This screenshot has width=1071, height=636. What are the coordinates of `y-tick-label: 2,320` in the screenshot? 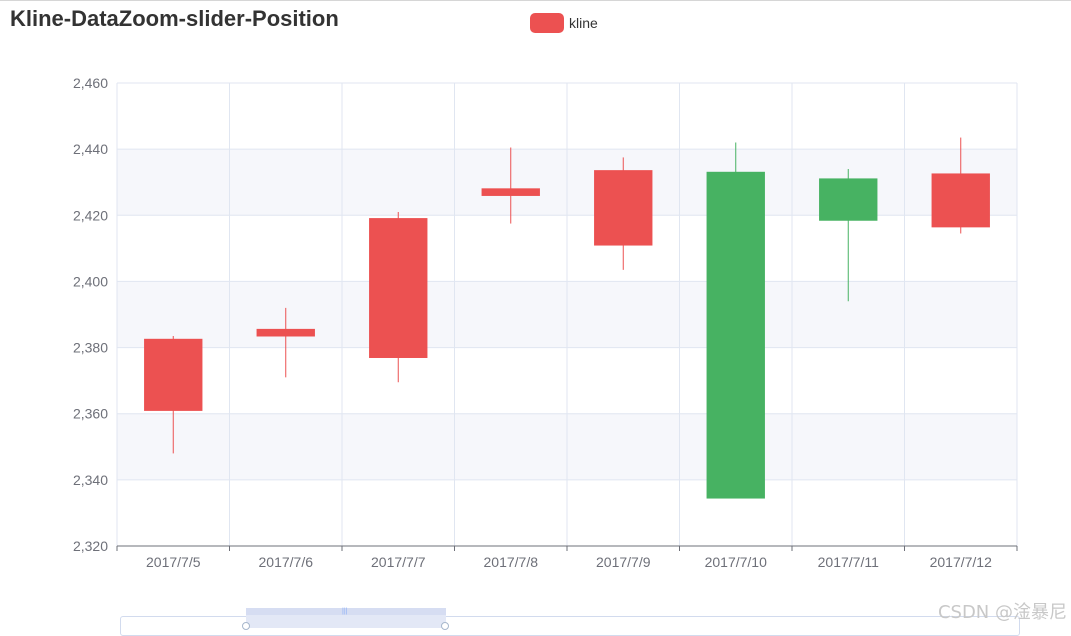 It's located at (90, 546).